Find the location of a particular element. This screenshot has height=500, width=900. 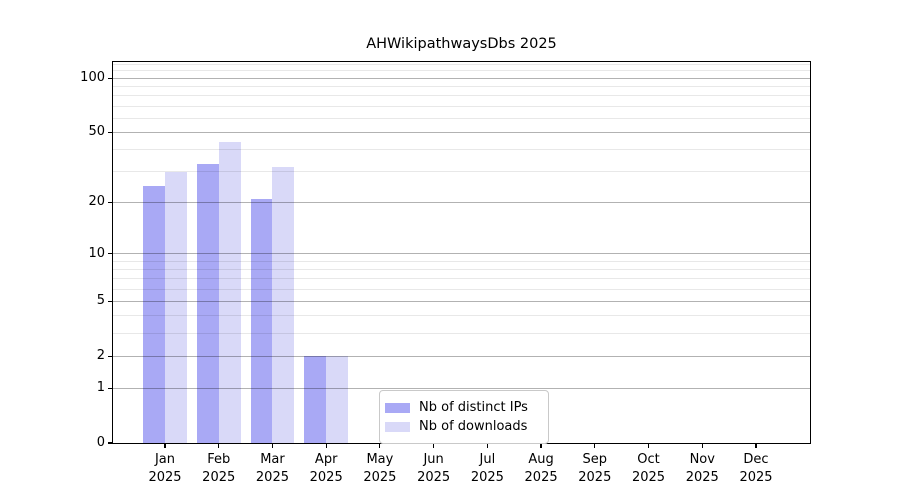

bar-nb-of-downloads-apr is located at coordinates (337, 399).